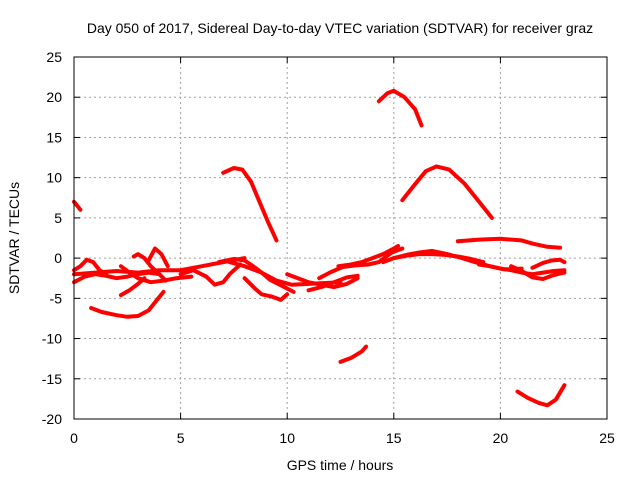  Describe the element at coordinates (52, 419) in the screenshot. I see `y-tick-label: -20` at that location.